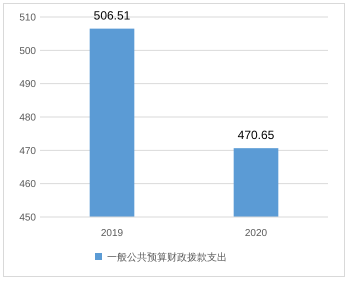 The image size is (348, 281). Describe the element at coordinates (27, 18) in the screenshot. I see `y-tick-label: 510` at that location.